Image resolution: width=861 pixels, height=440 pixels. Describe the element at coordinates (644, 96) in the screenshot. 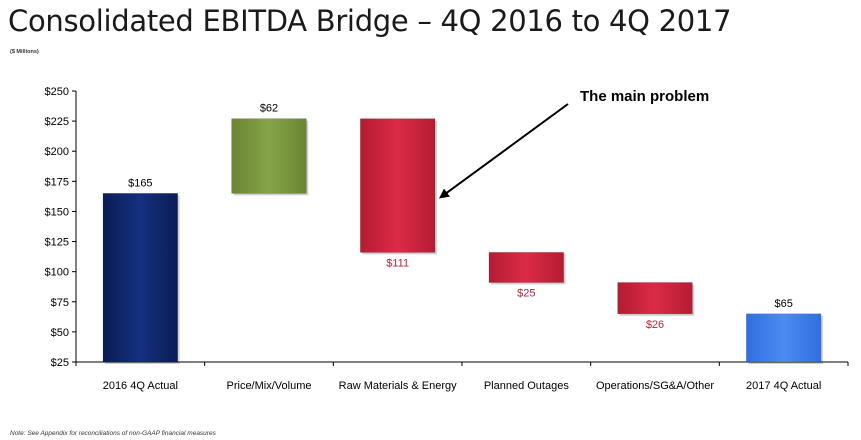

I see `annotation-text: The main problem` at that location.